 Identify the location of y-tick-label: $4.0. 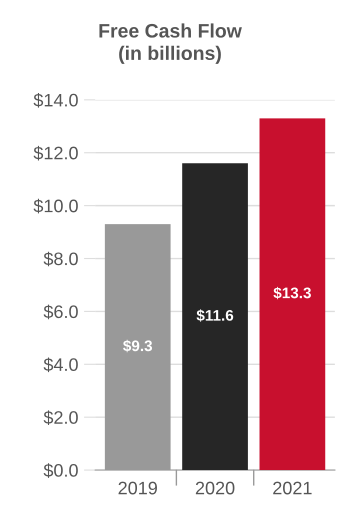
(61, 364).